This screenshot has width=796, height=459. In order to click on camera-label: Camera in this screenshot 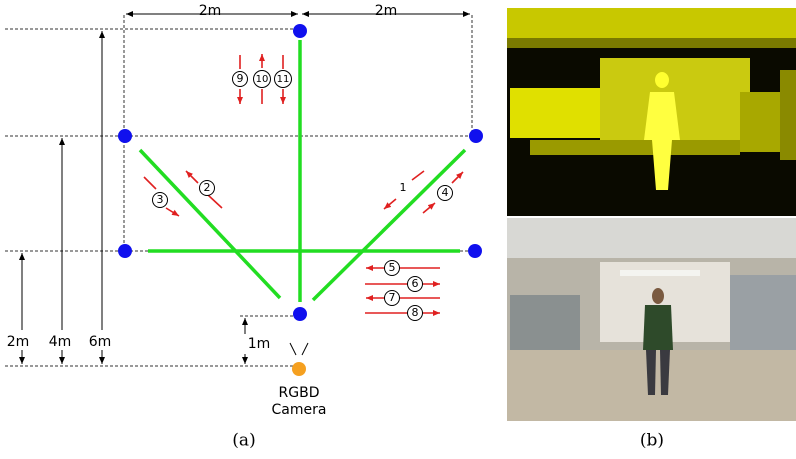, I will do `click(299, 410)`.